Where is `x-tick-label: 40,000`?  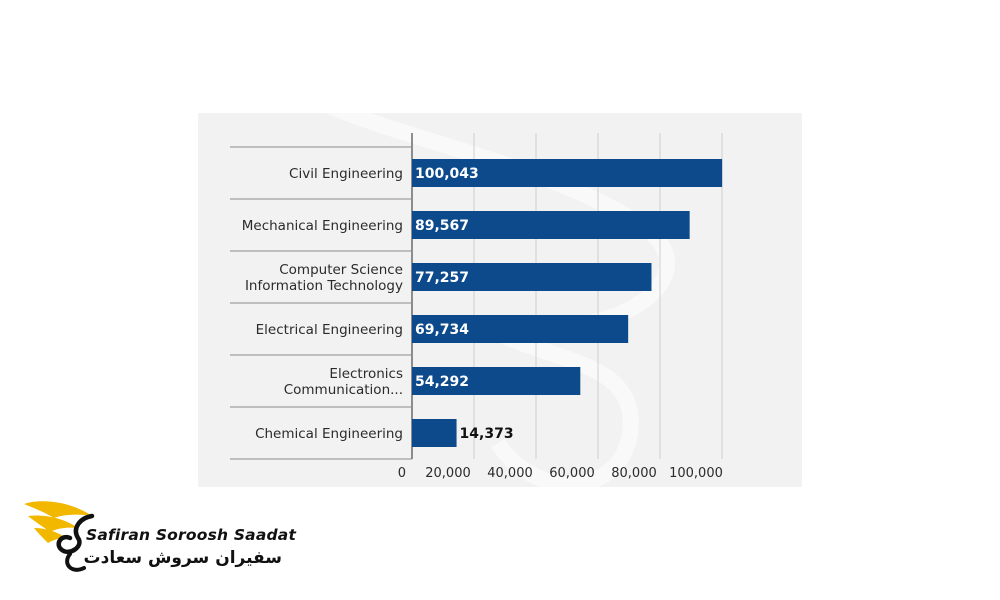 x-tick-label: 40,000 is located at coordinates (510, 473).